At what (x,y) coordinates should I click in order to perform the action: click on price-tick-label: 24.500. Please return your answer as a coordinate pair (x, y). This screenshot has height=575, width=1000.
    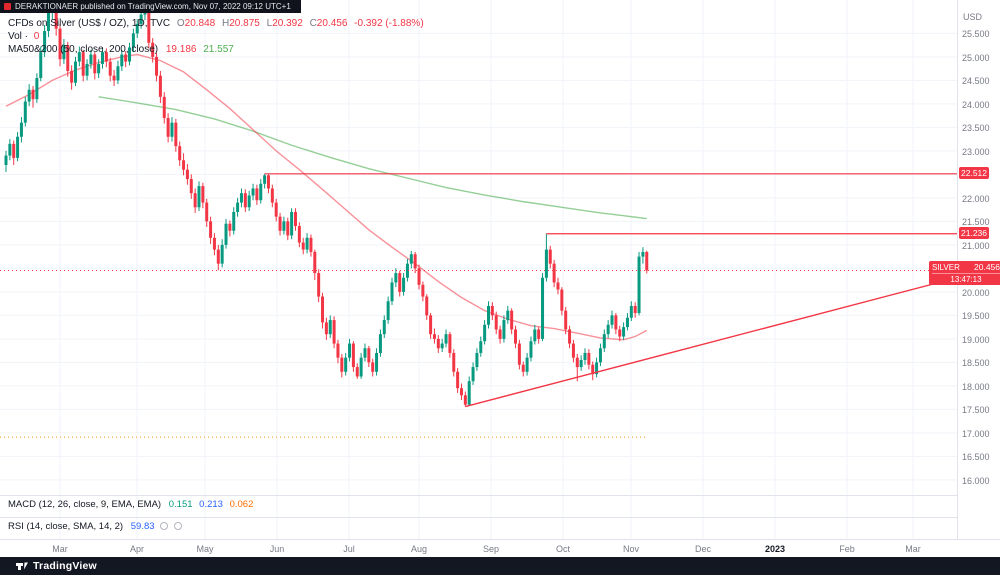
    Looking at the image, I should click on (976, 81).